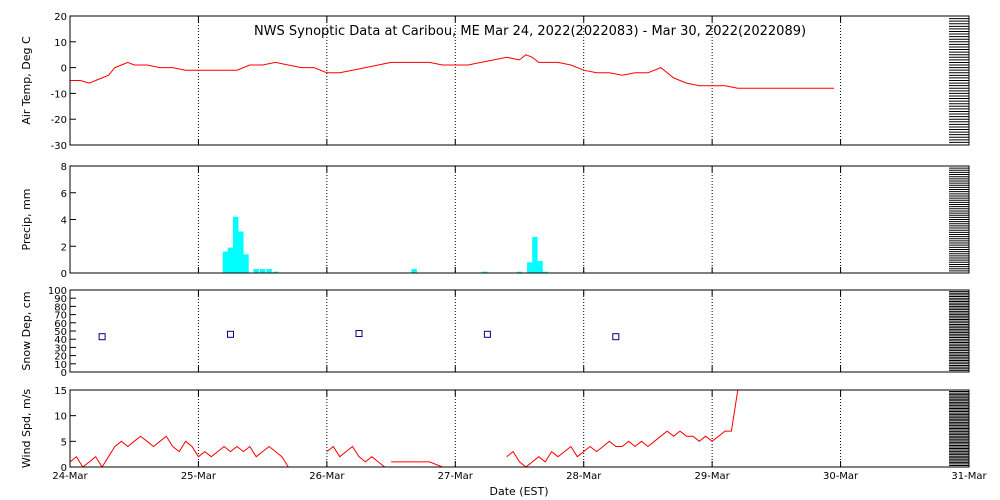 This screenshot has width=1000, height=500. What do you see at coordinates (59, 146) in the screenshot?
I see `air-temp-y-tick-label: -30` at bounding box center [59, 146].